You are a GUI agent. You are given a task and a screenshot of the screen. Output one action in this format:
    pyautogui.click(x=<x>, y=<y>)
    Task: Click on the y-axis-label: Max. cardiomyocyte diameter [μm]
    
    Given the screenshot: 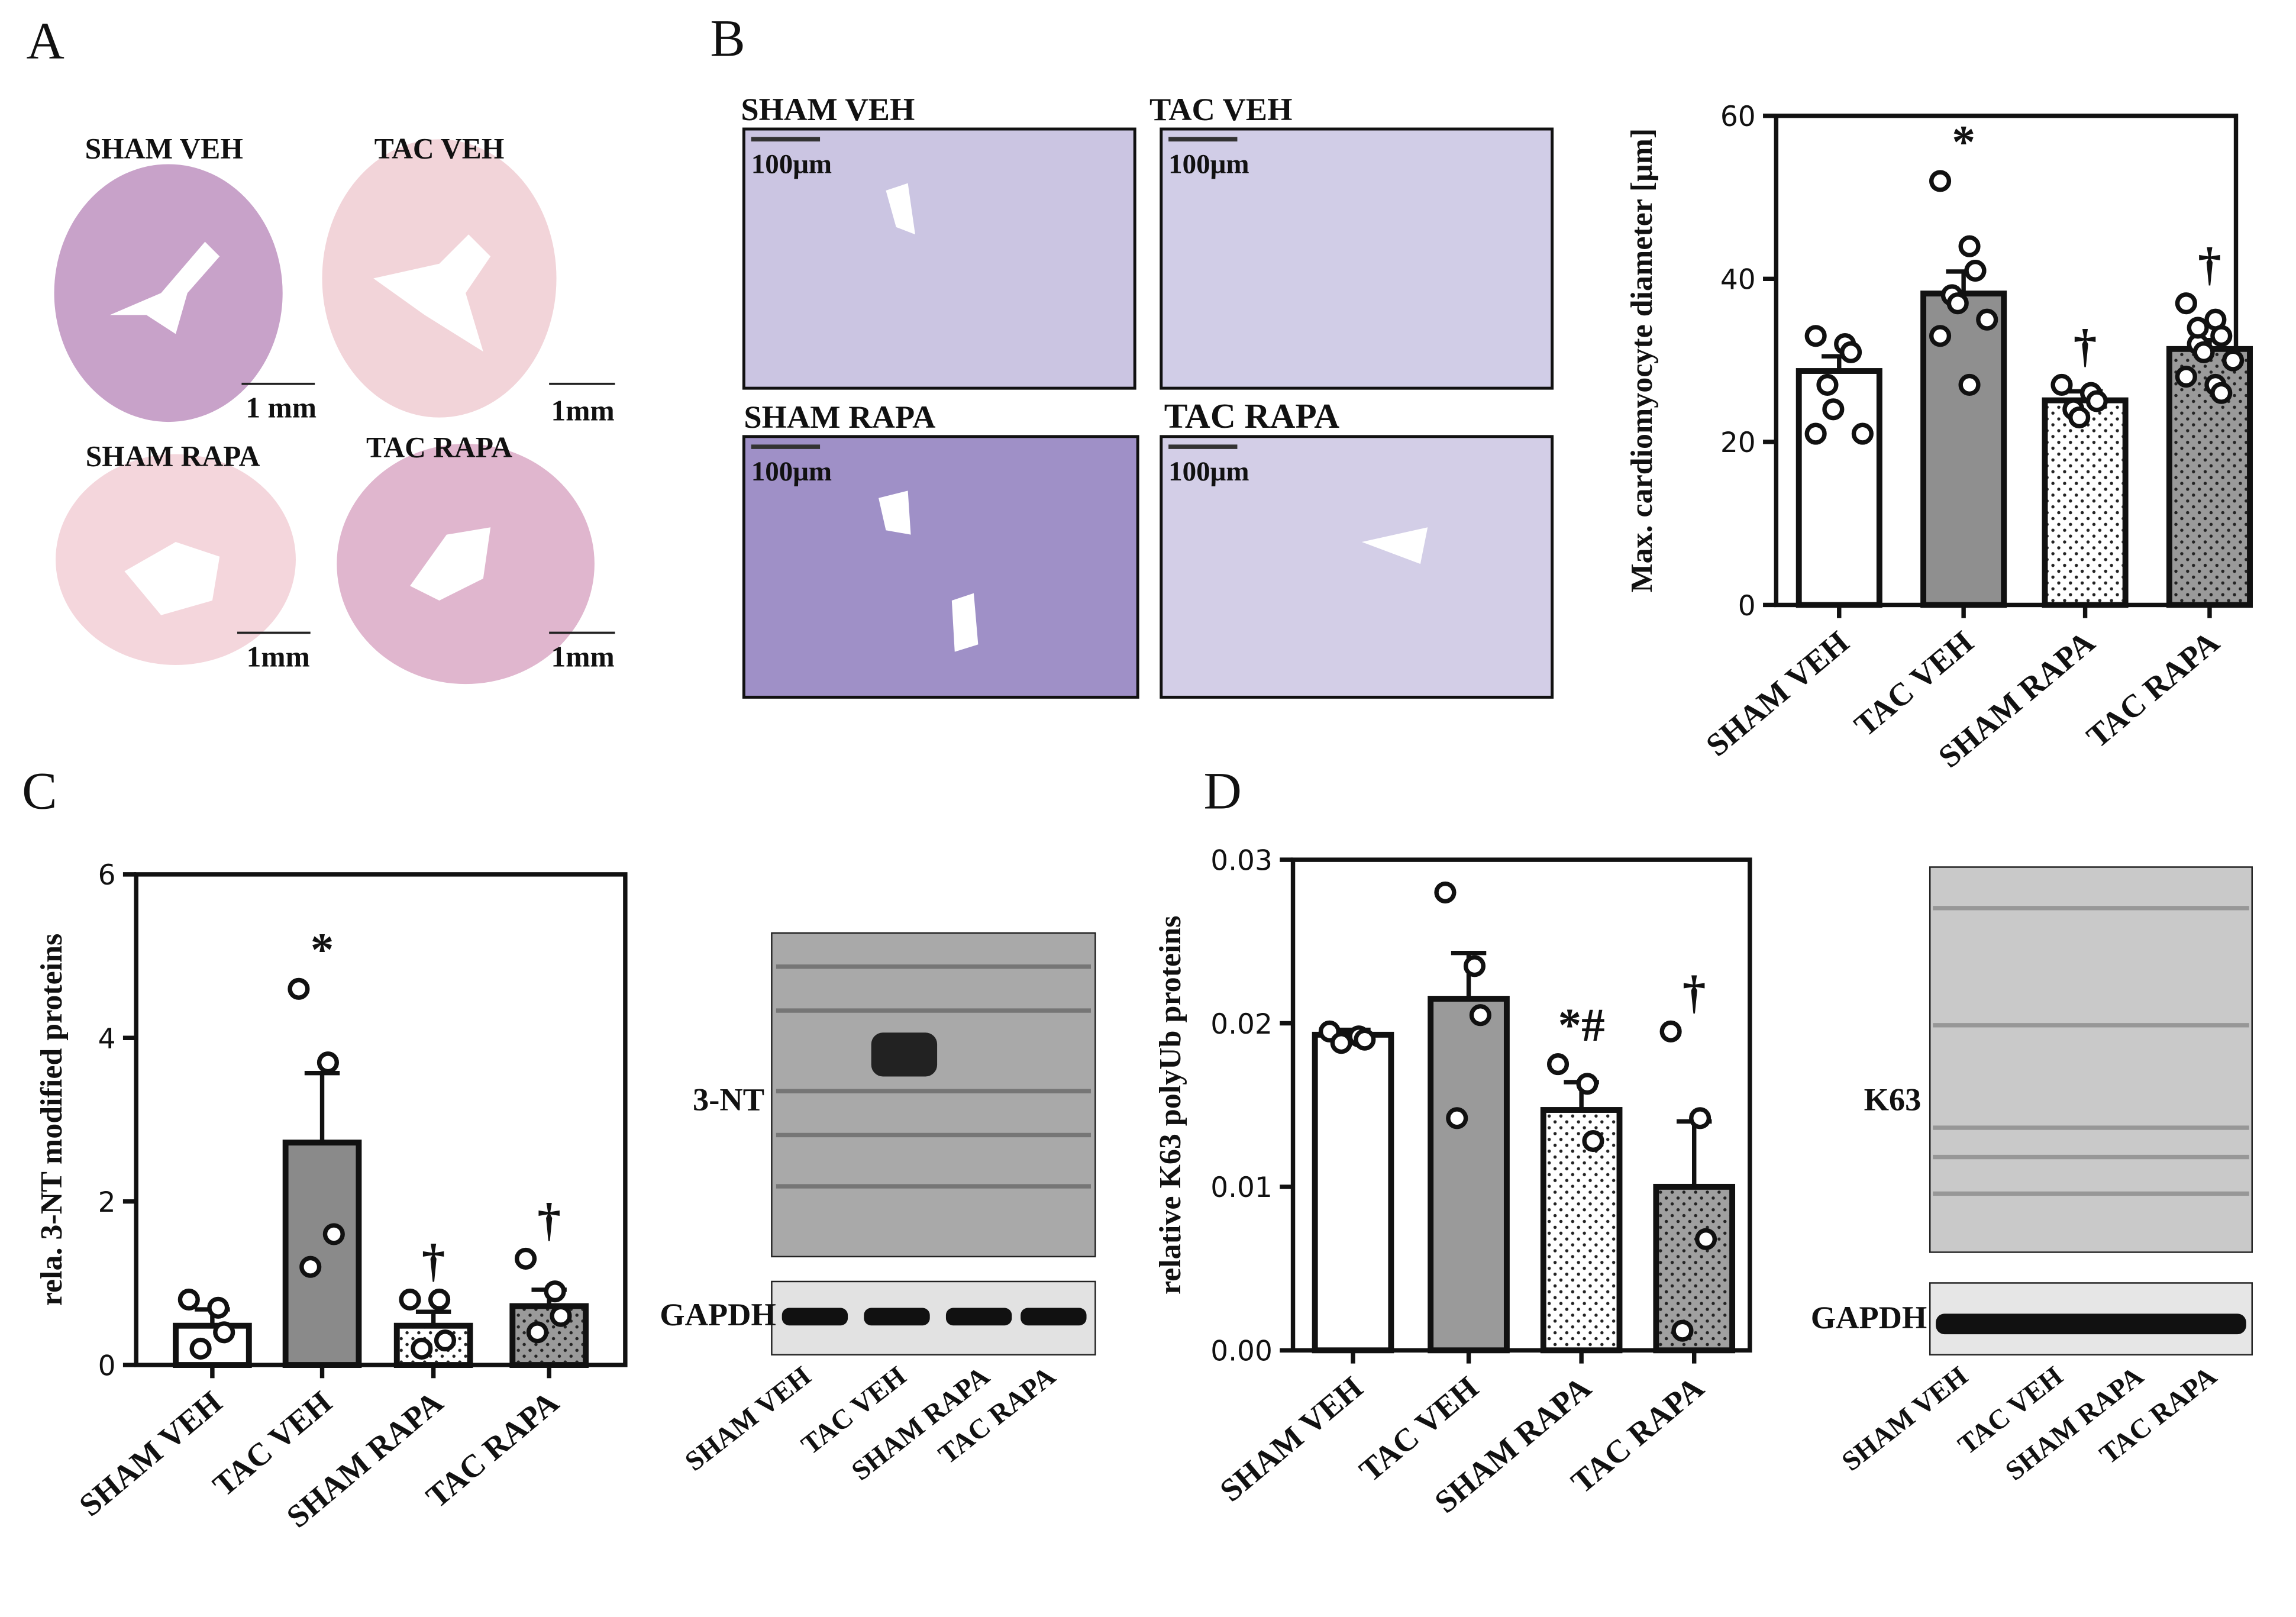 What is the action you would take?
    pyautogui.click(x=1642, y=360)
    